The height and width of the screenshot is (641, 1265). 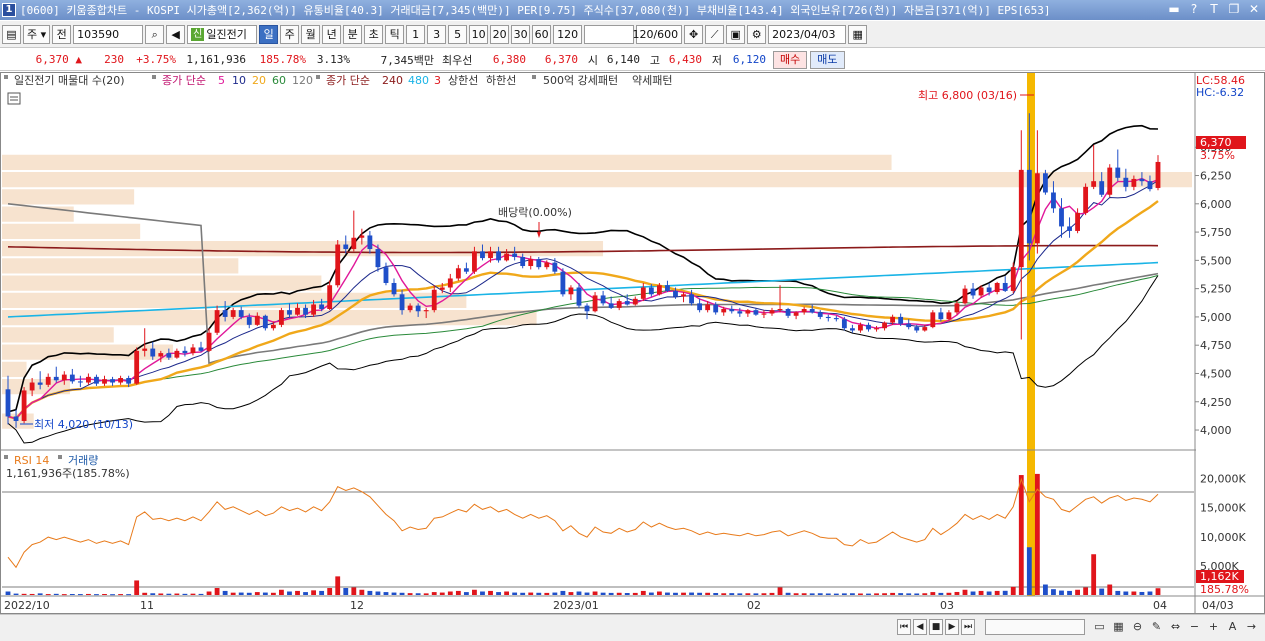 I want to click on tab-minute: 분, so click(x=353, y=34).